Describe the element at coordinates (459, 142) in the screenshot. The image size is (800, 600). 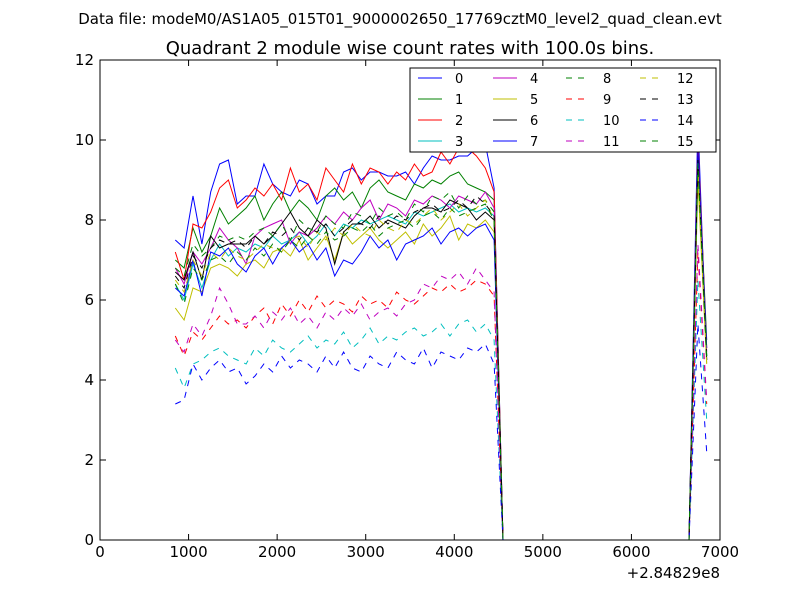
I see `legend-label-3: 3` at that location.